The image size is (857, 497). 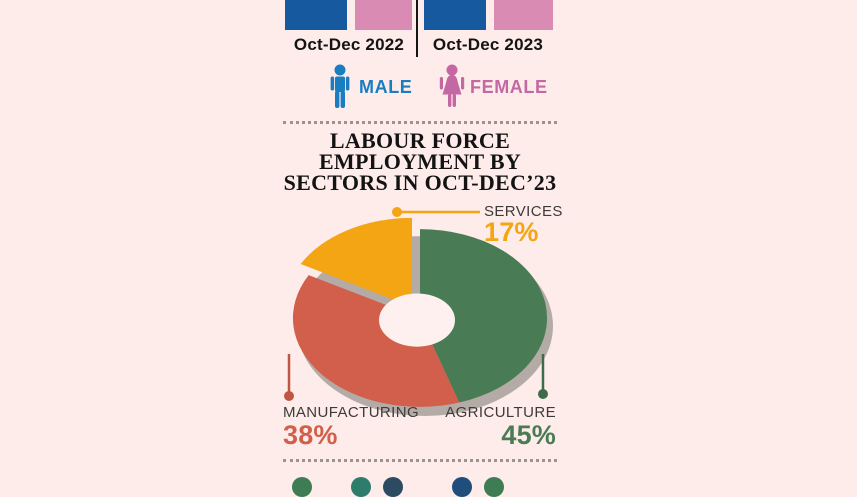 I want to click on female-legend-label: FEMALE, so click(x=509, y=87).